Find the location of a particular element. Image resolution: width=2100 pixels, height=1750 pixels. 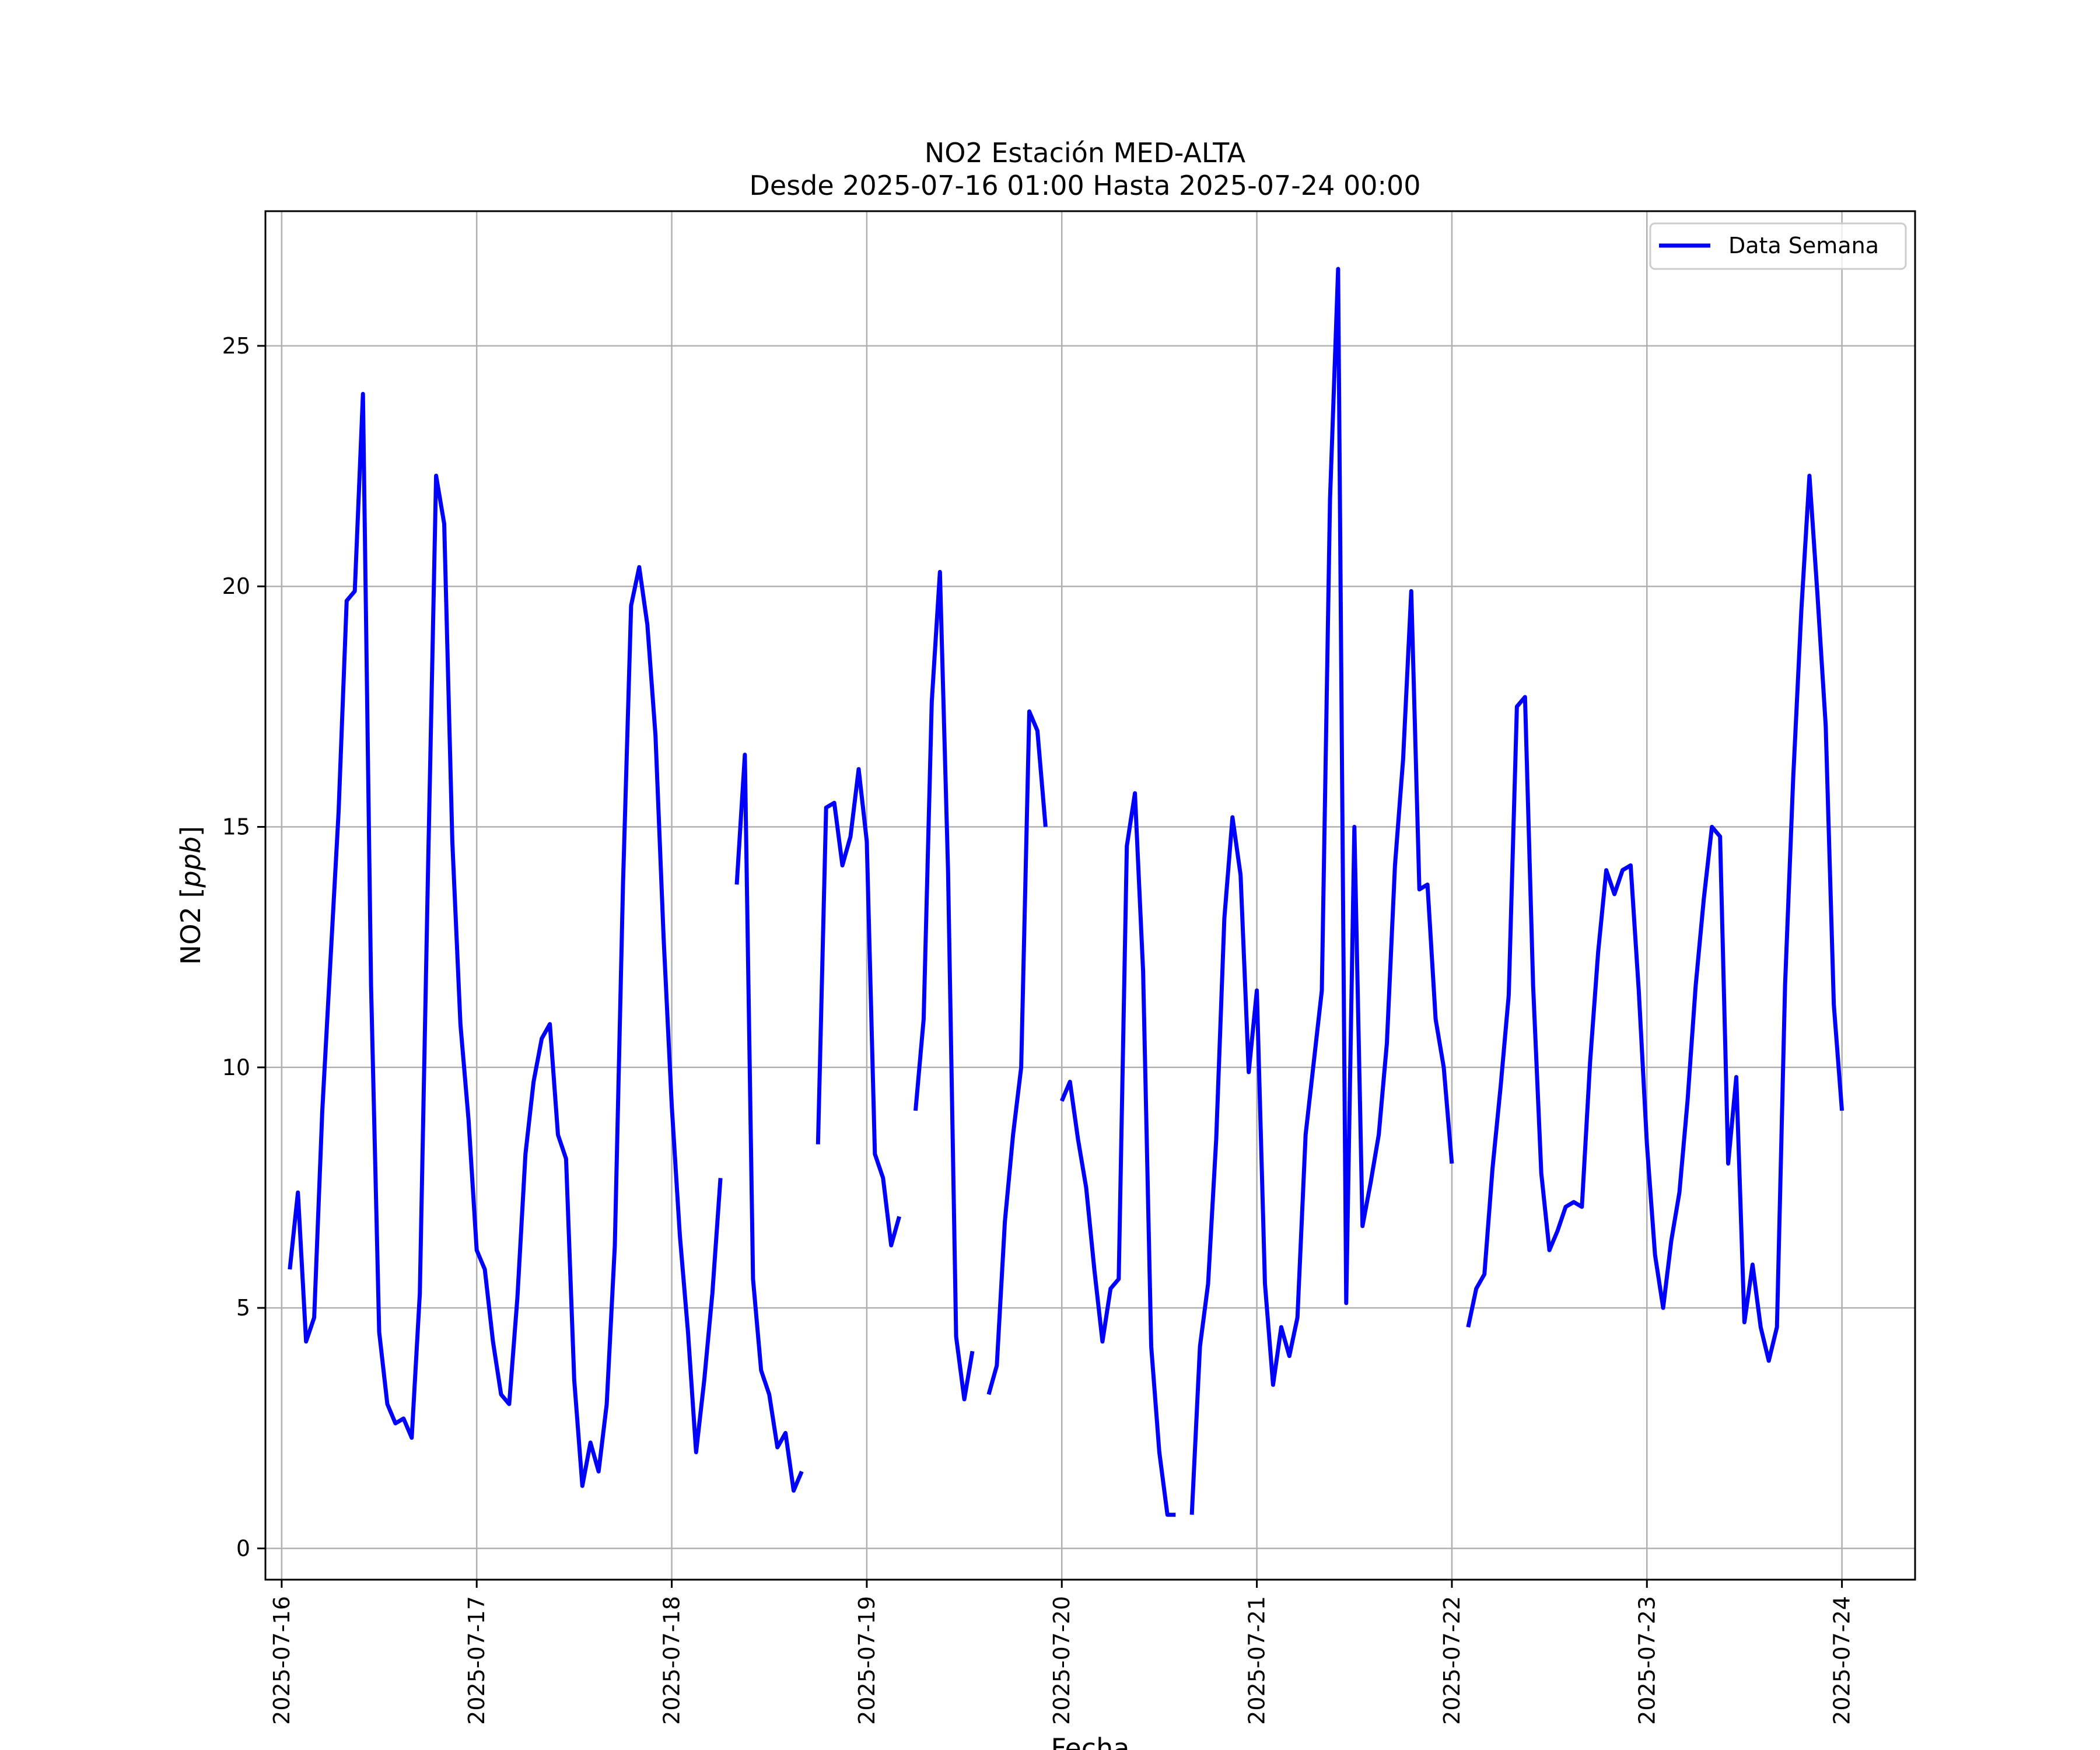

y-tick-label: 20 is located at coordinates (236, 586).